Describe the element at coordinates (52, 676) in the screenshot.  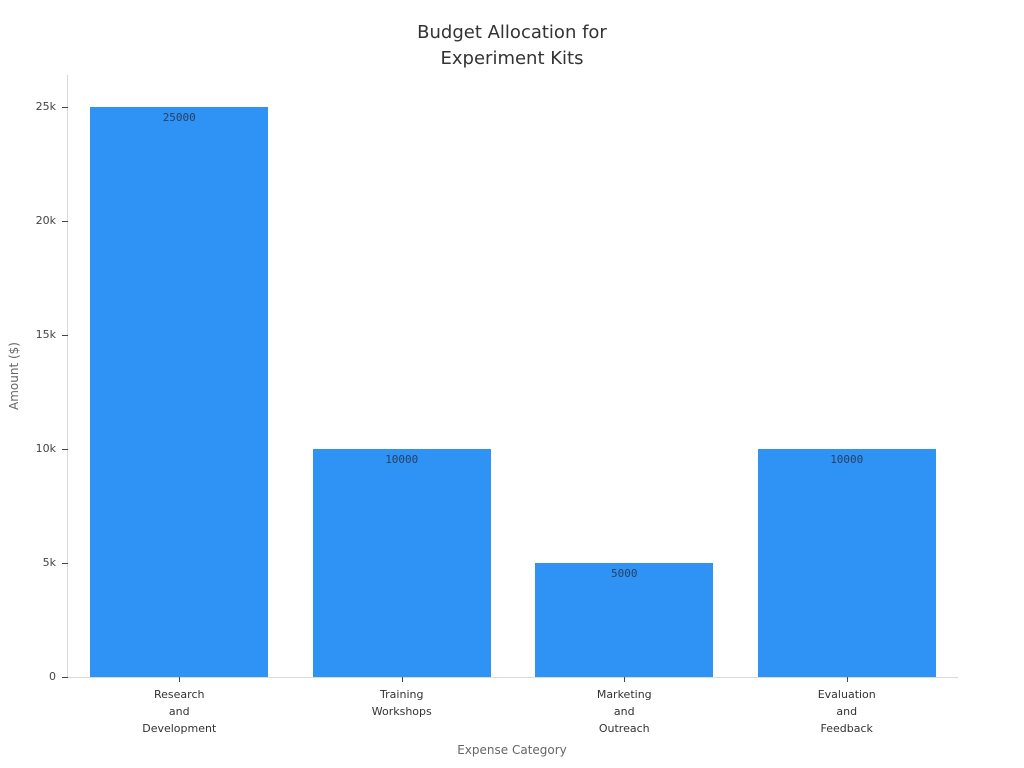
I see `y-tick-label: 0` at that location.